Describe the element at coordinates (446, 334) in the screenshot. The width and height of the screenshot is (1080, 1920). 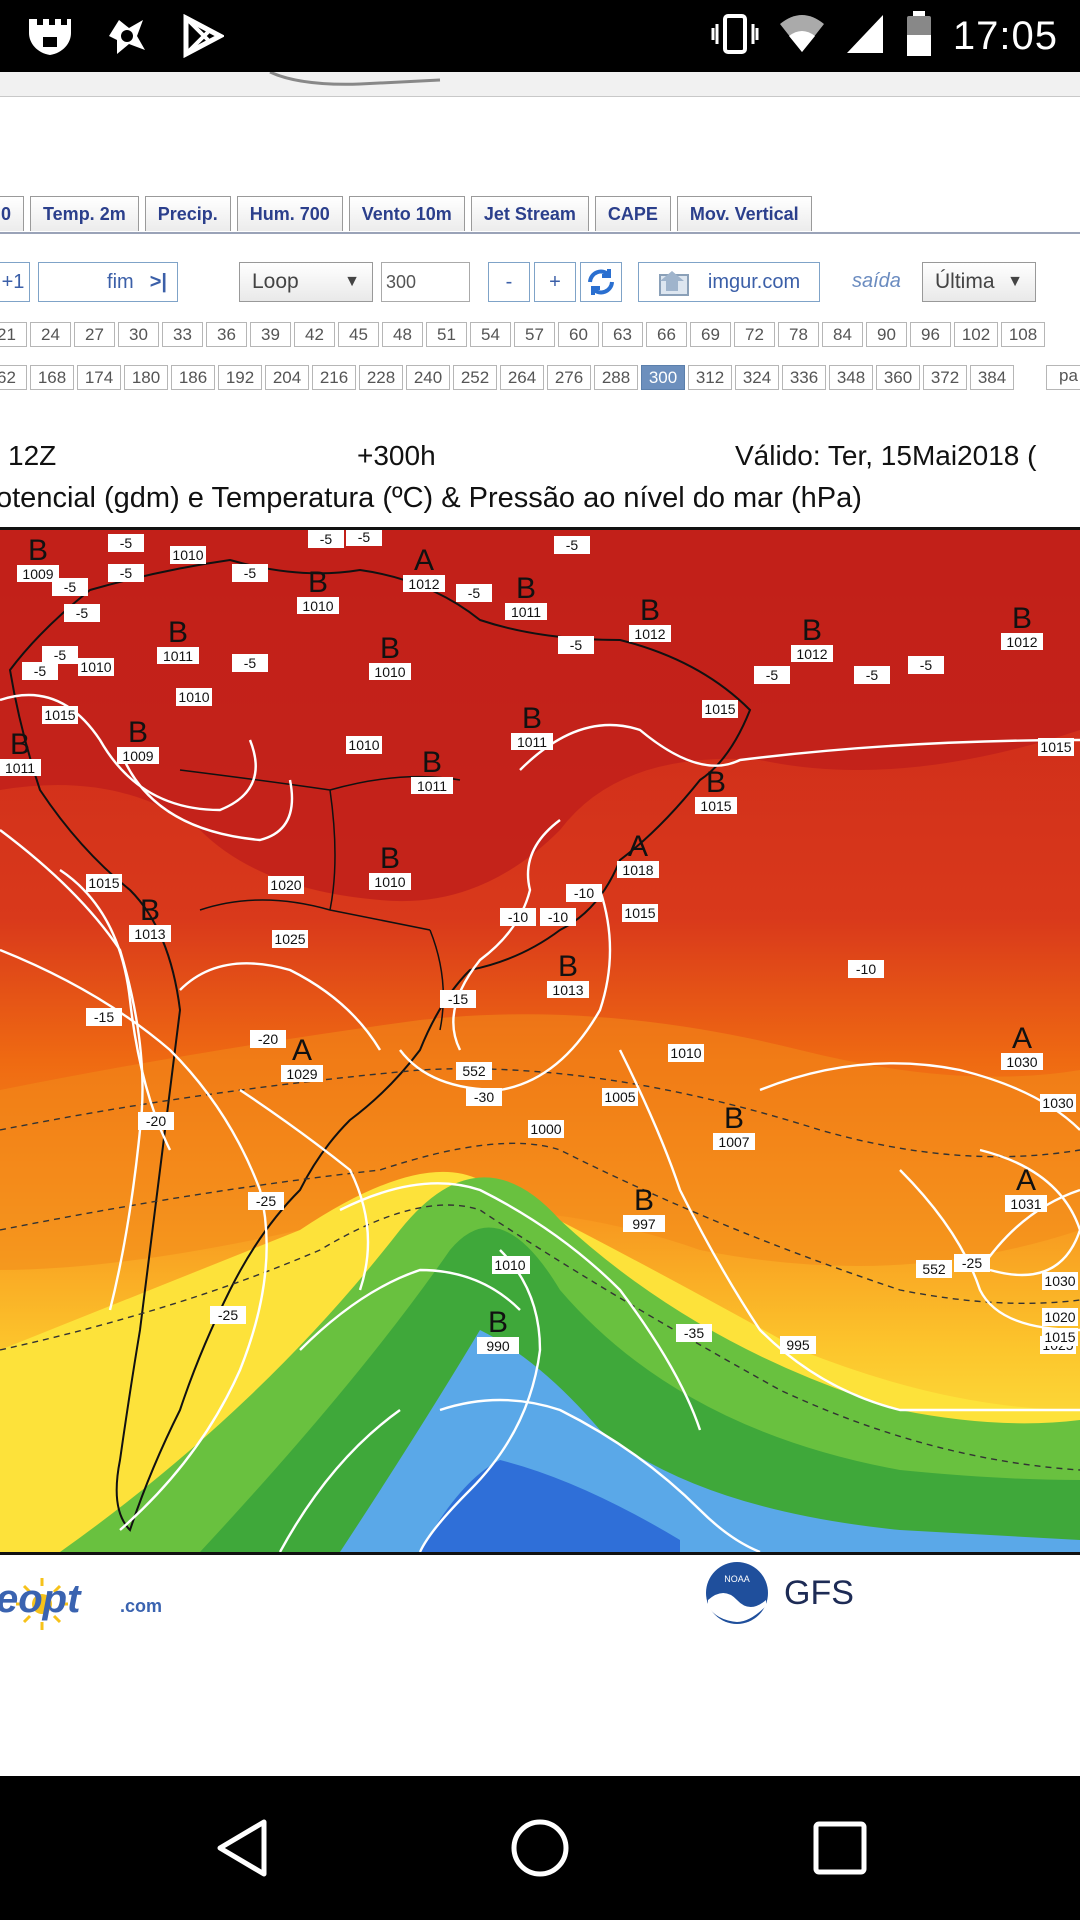
I see `frame-button: 51` at that location.